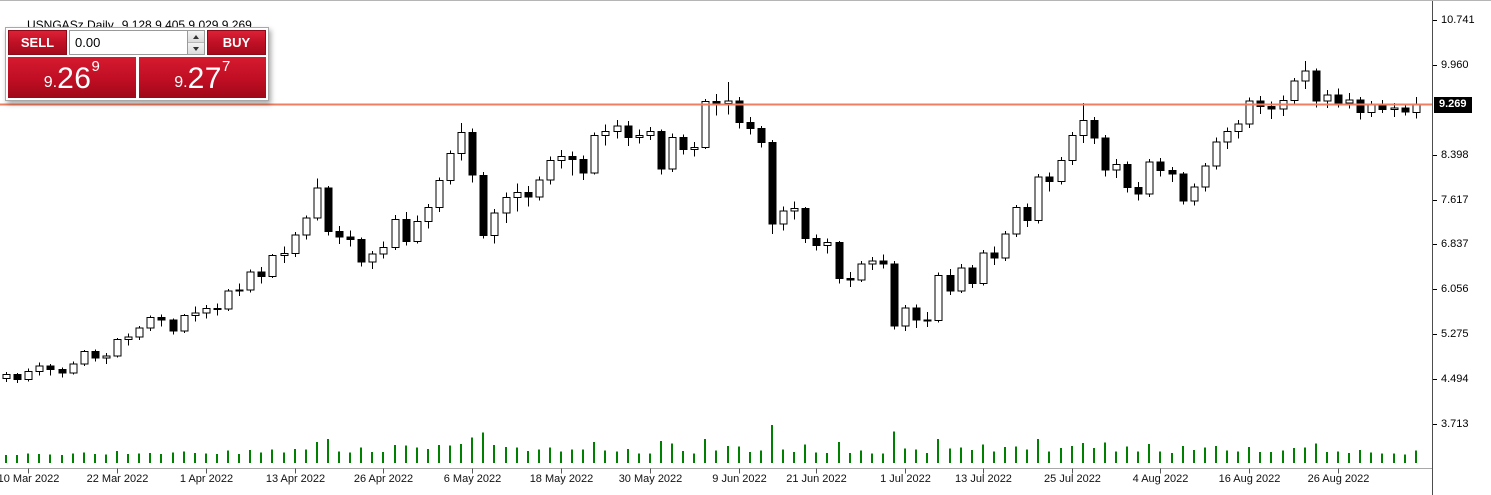 The width and height of the screenshot is (1491, 495). I want to click on volume-spinner, so click(195, 42).